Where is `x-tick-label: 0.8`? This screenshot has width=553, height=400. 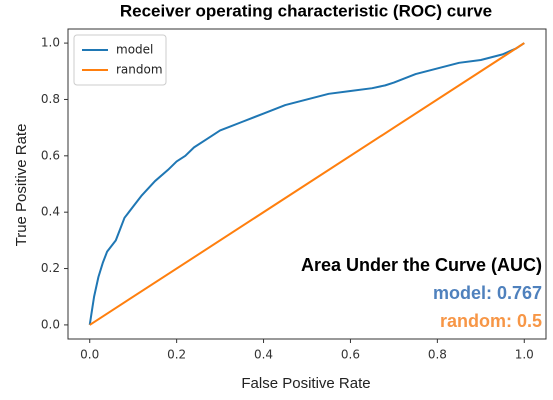
x-tick-label: 0.8 is located at coordinates (437, 355).